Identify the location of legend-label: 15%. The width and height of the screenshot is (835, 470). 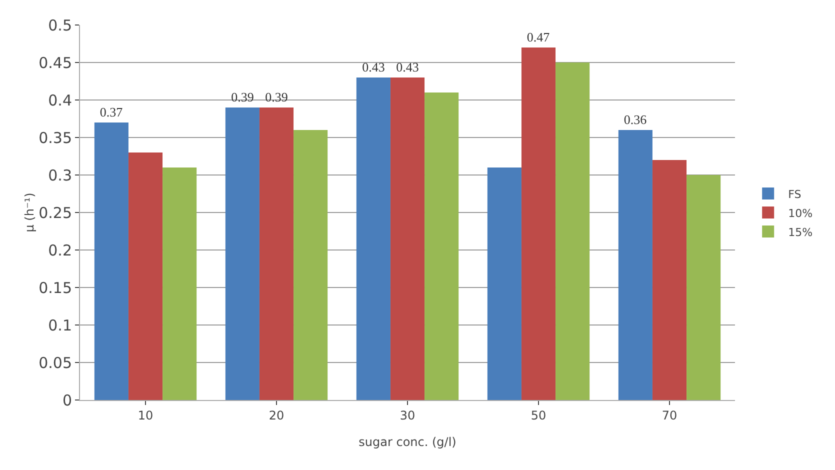
(800, 232).